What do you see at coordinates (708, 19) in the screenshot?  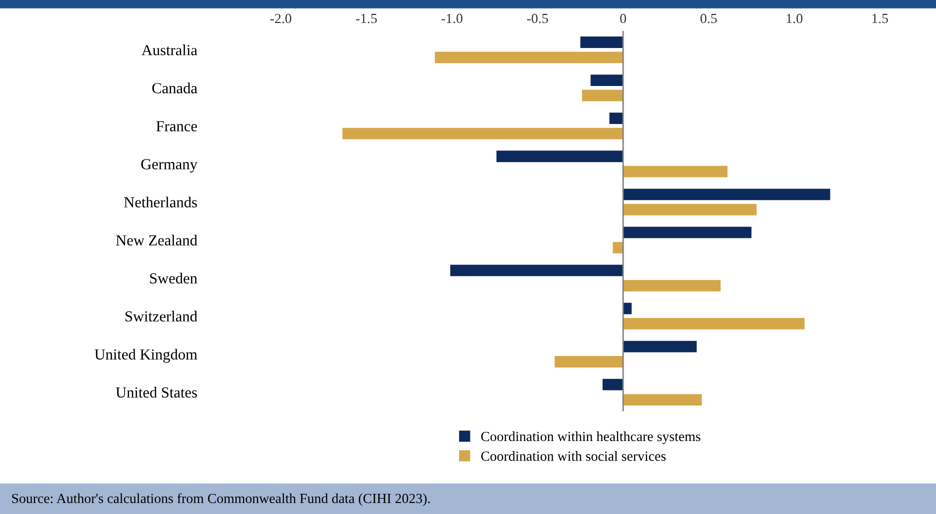 I see `x-tick-label: 0.5` at bounding box center [708, 19].